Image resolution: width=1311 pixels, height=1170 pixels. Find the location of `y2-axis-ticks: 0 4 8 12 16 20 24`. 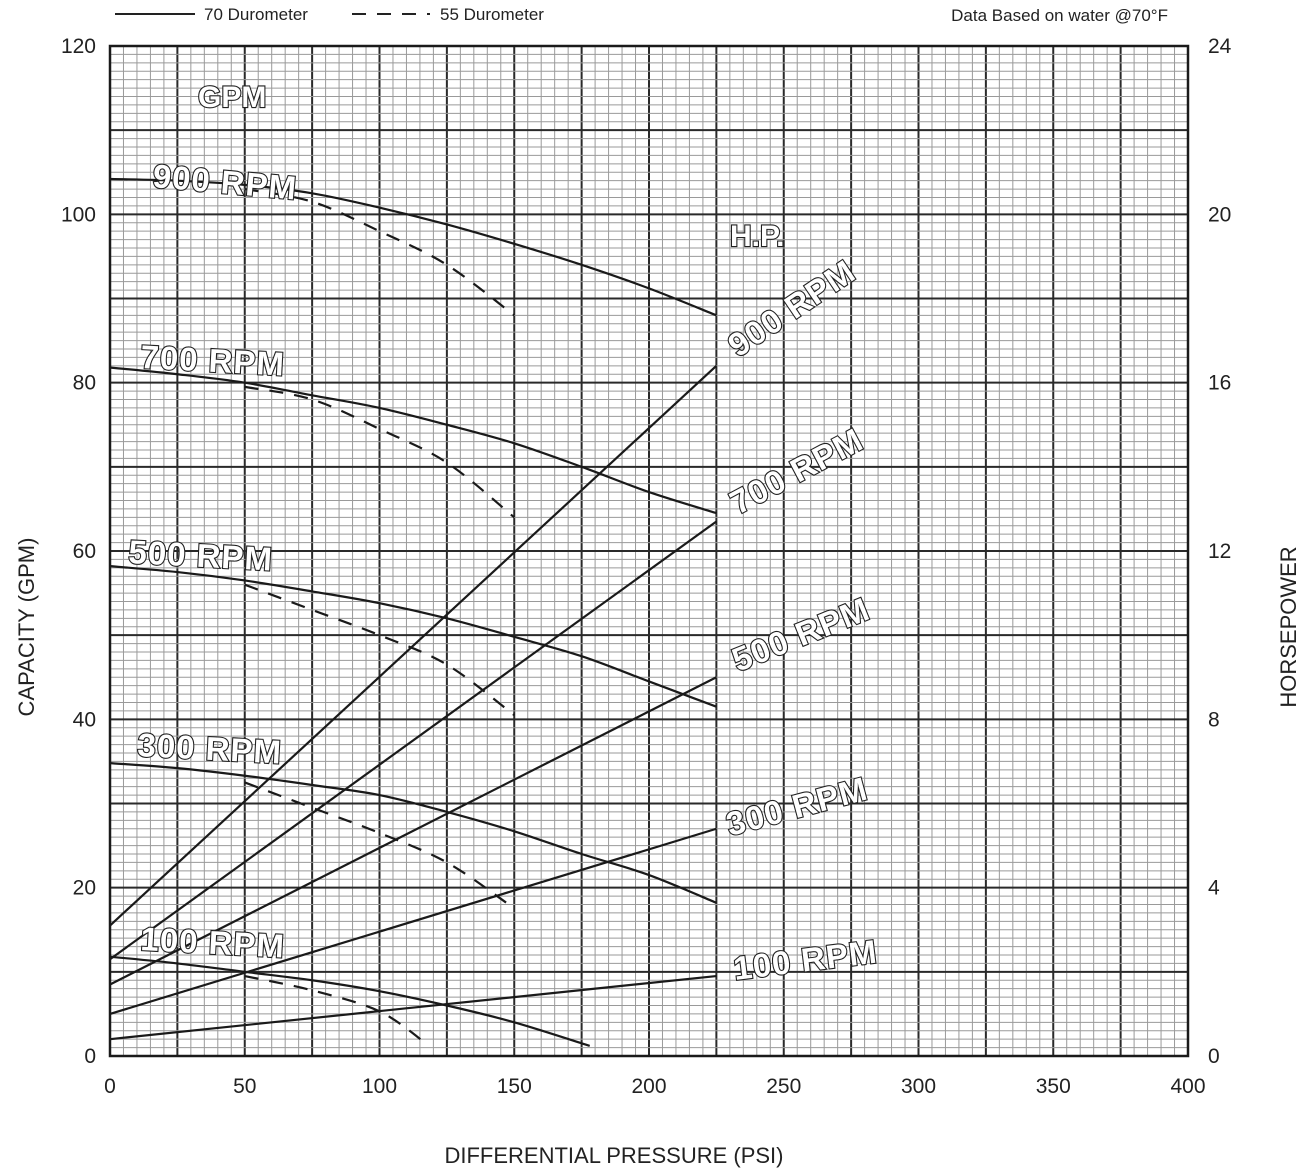

y2-axis-ticks: 0 4 8 12 16 20 24 is located at coordinates (1220, 551).